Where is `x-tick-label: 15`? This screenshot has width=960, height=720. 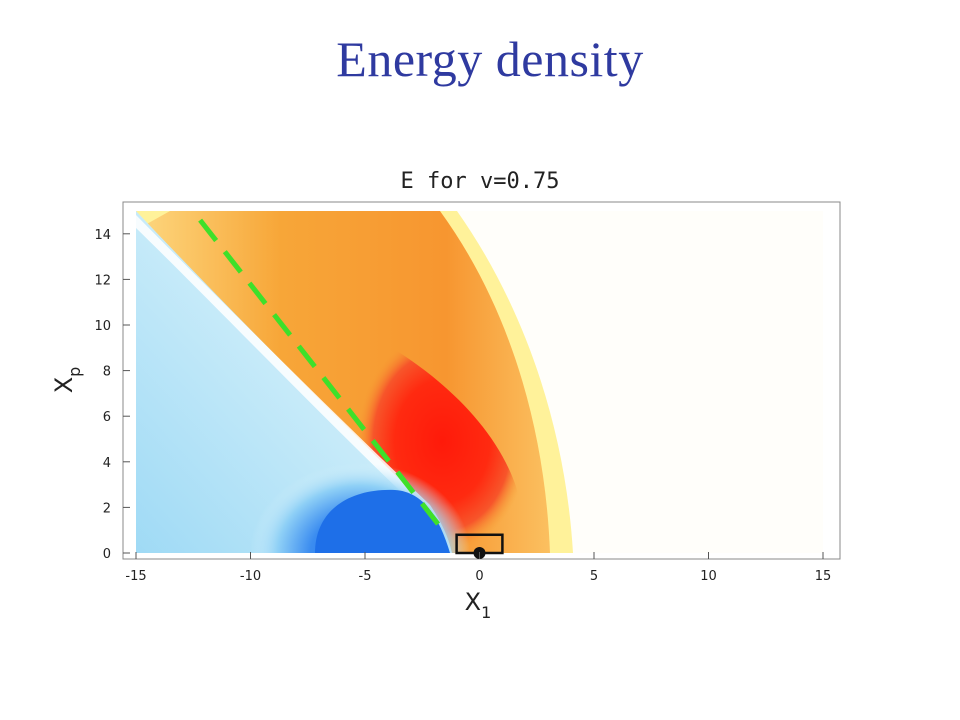 x-tick-label: 15 is located at coordinates (823, 576).